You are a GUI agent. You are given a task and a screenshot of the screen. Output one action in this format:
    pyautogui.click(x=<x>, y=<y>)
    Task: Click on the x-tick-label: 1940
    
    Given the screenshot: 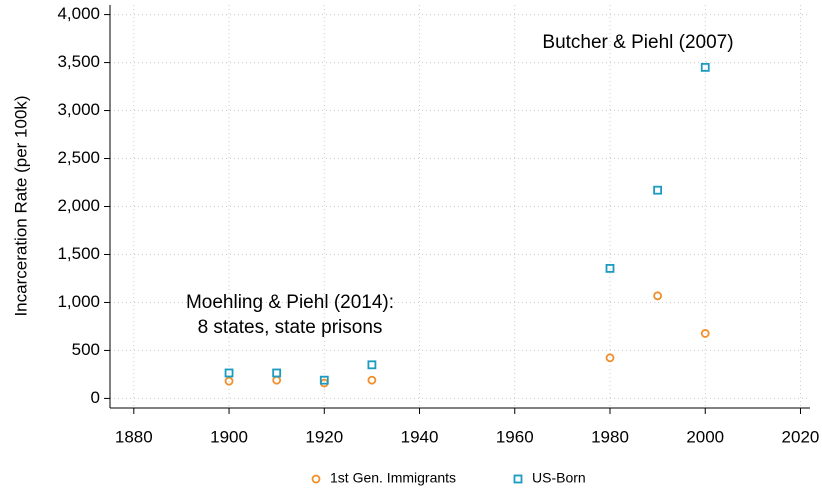 What is the action you would take?
    pyautogui.click(x=420, y=436)
    